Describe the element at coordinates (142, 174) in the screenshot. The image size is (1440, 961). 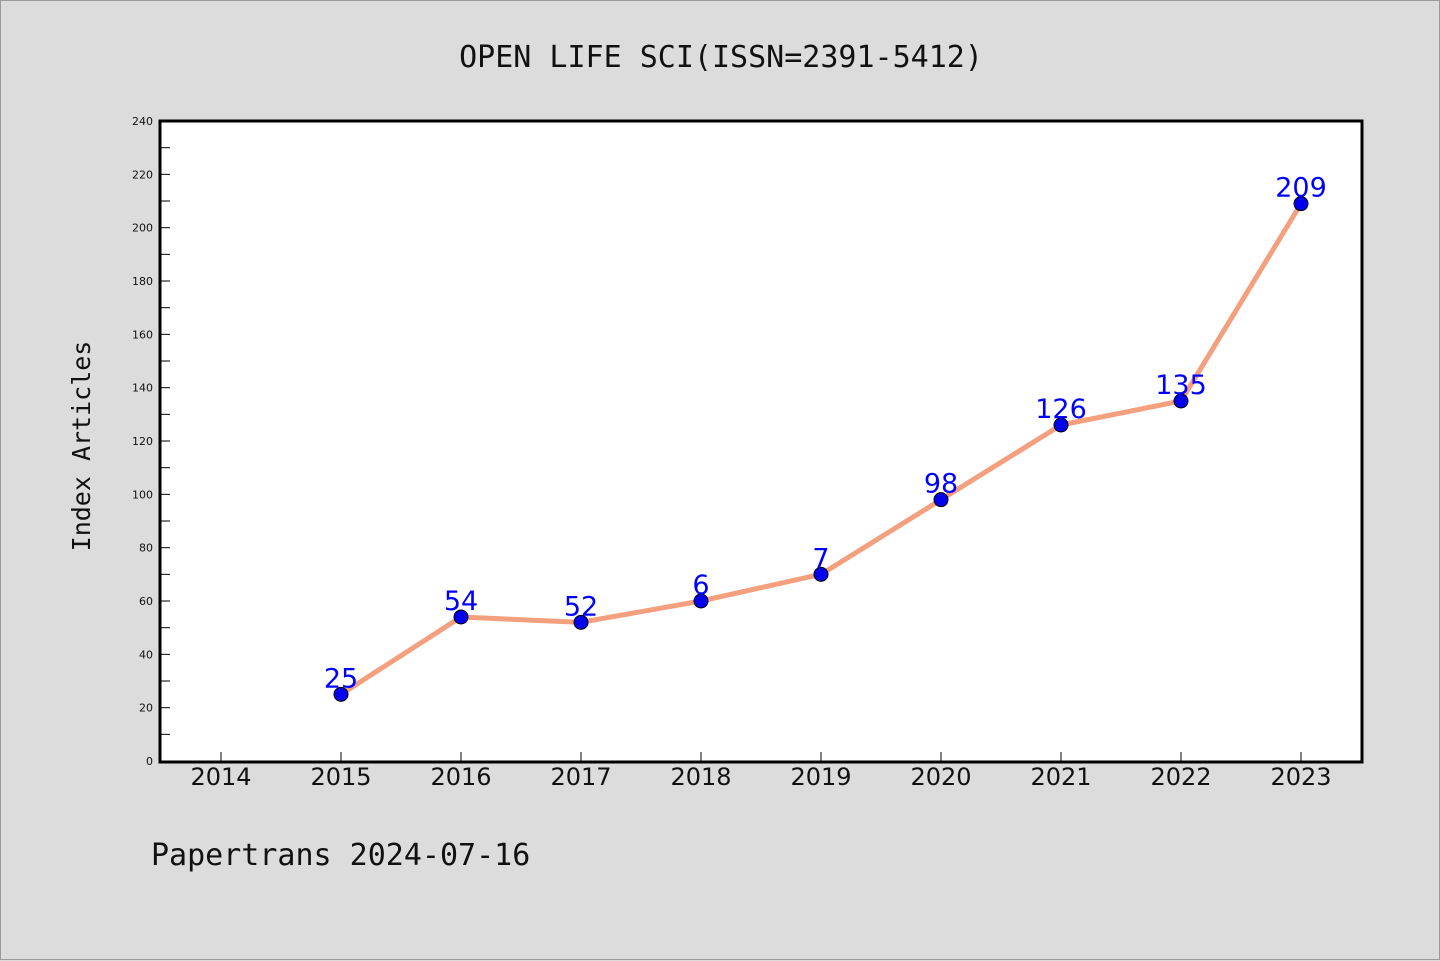
I see `y-tick-label: 220` at that location.